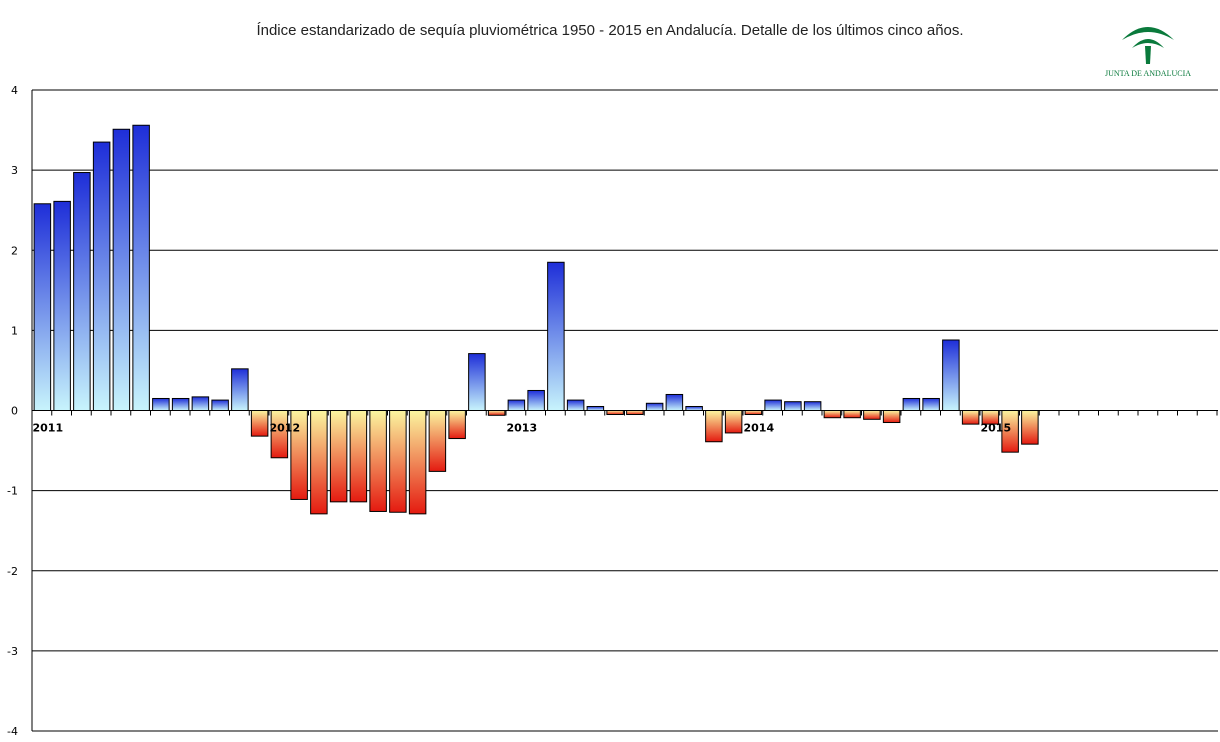  What do you see at coordinates (14, 250) in the screenshot?
I see `y-tick-label: 2` at bounding box center [14, 250].